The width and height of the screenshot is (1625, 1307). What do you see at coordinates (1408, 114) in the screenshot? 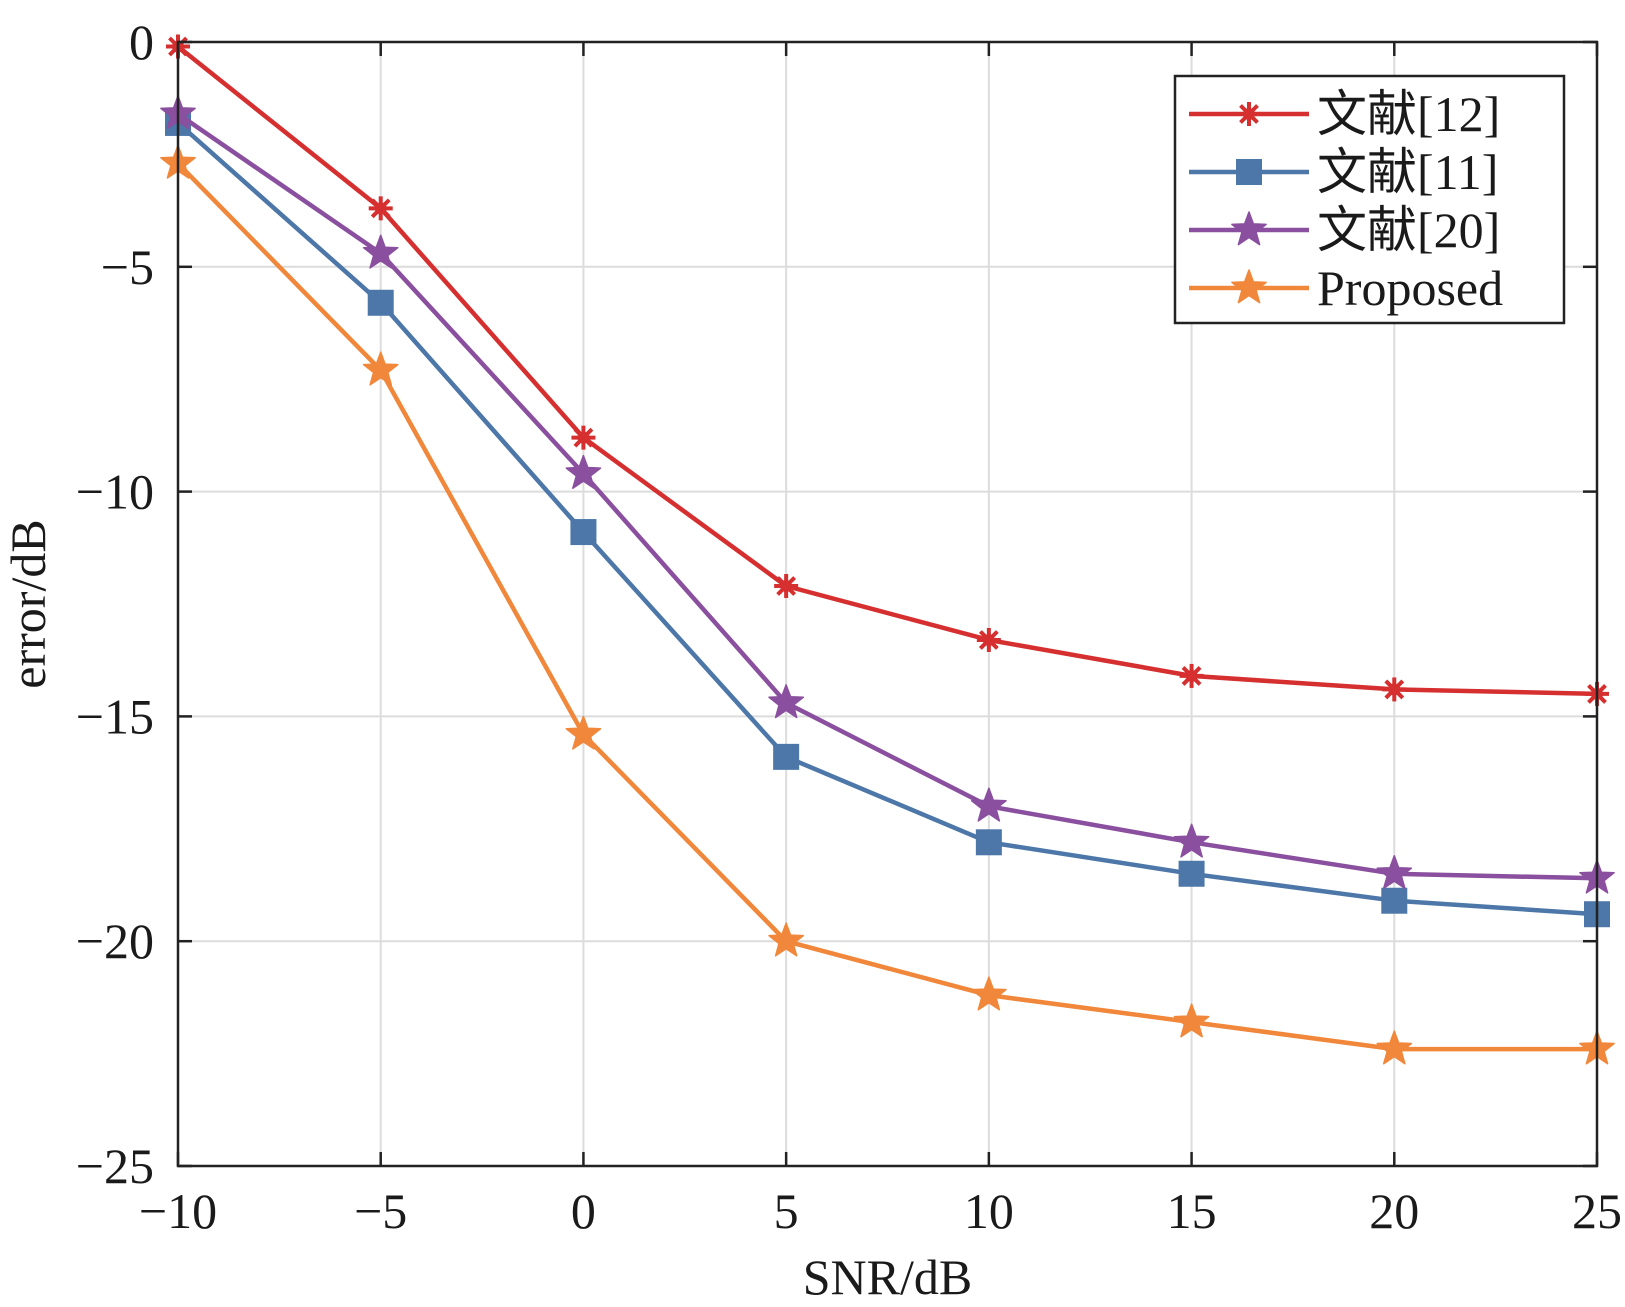
I see `legend-label: 文献[12]` at bounding box center [1408, 114].